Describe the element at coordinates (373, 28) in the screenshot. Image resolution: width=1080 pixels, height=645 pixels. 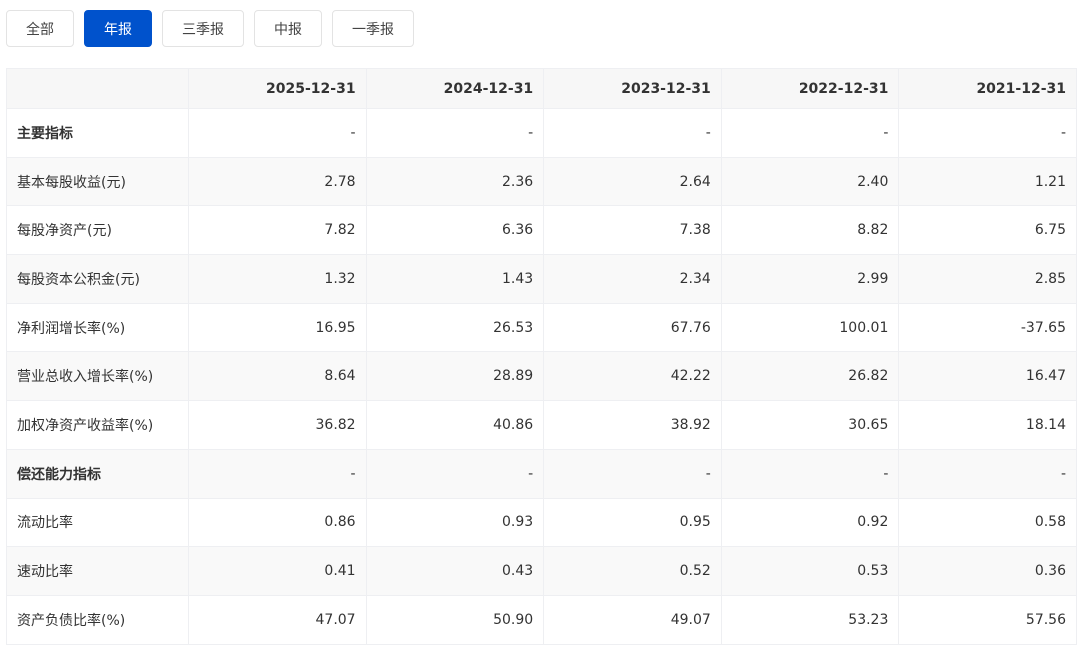
I see `tab-4: 一季报` at that location.